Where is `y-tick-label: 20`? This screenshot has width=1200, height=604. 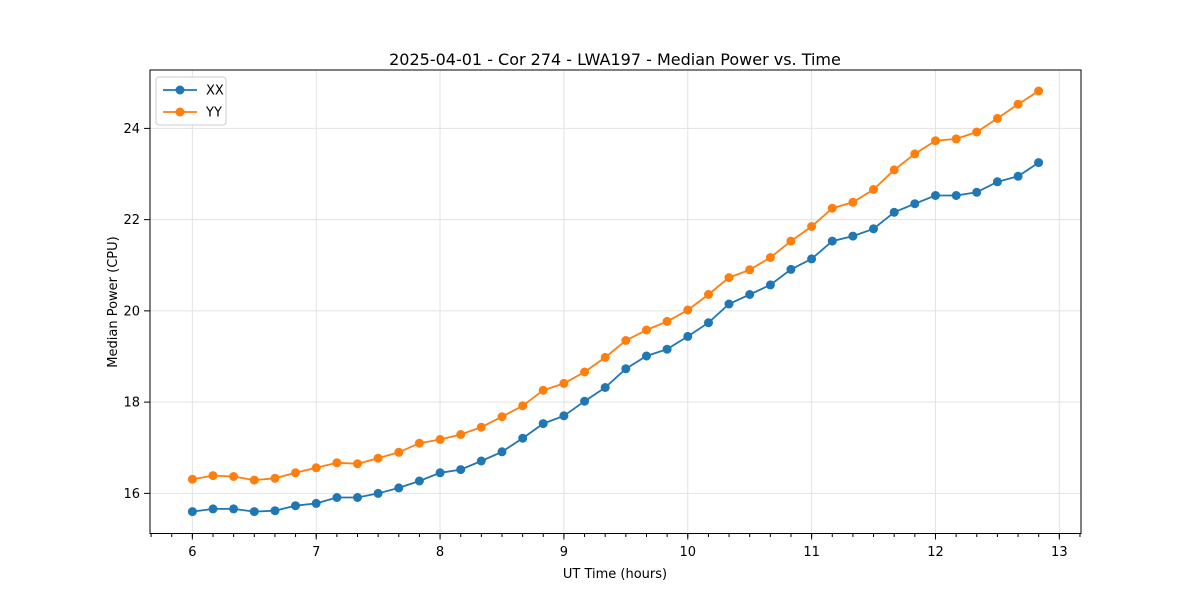
y-tick-label: 20 is located at coordinates (131, 311).